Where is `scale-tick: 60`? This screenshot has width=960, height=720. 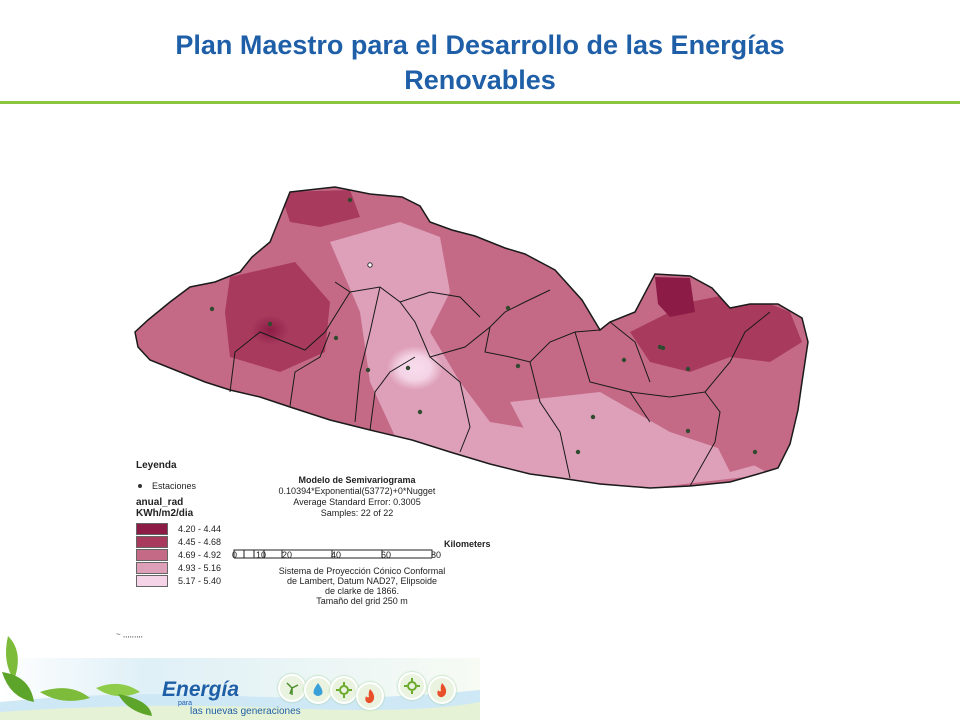 scale-tick: 60 is located at coordinates (386, 555).